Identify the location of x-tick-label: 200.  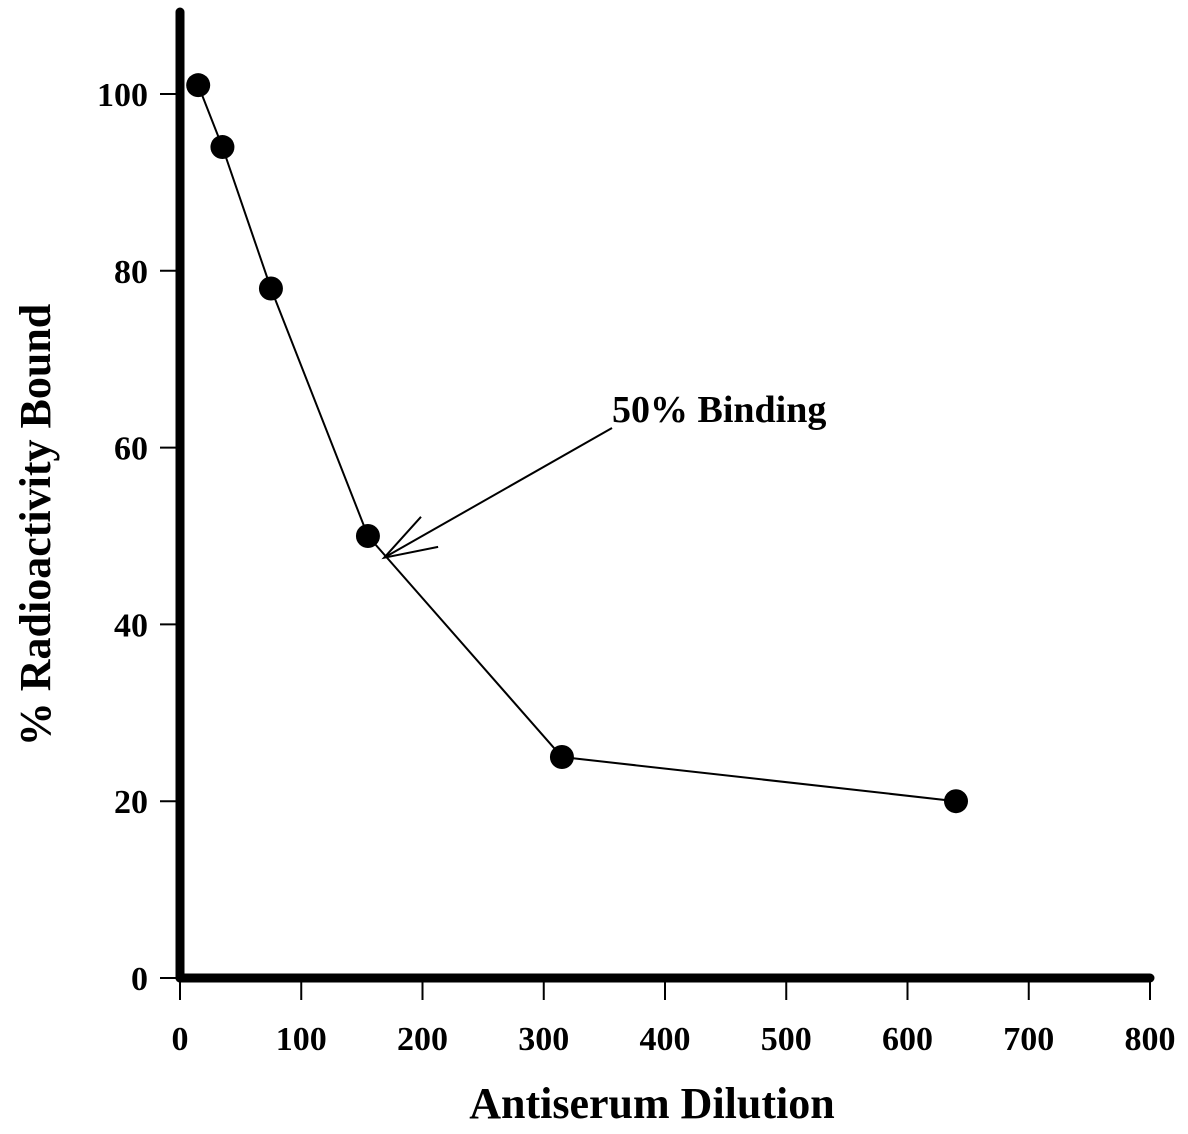
(422, 1039).